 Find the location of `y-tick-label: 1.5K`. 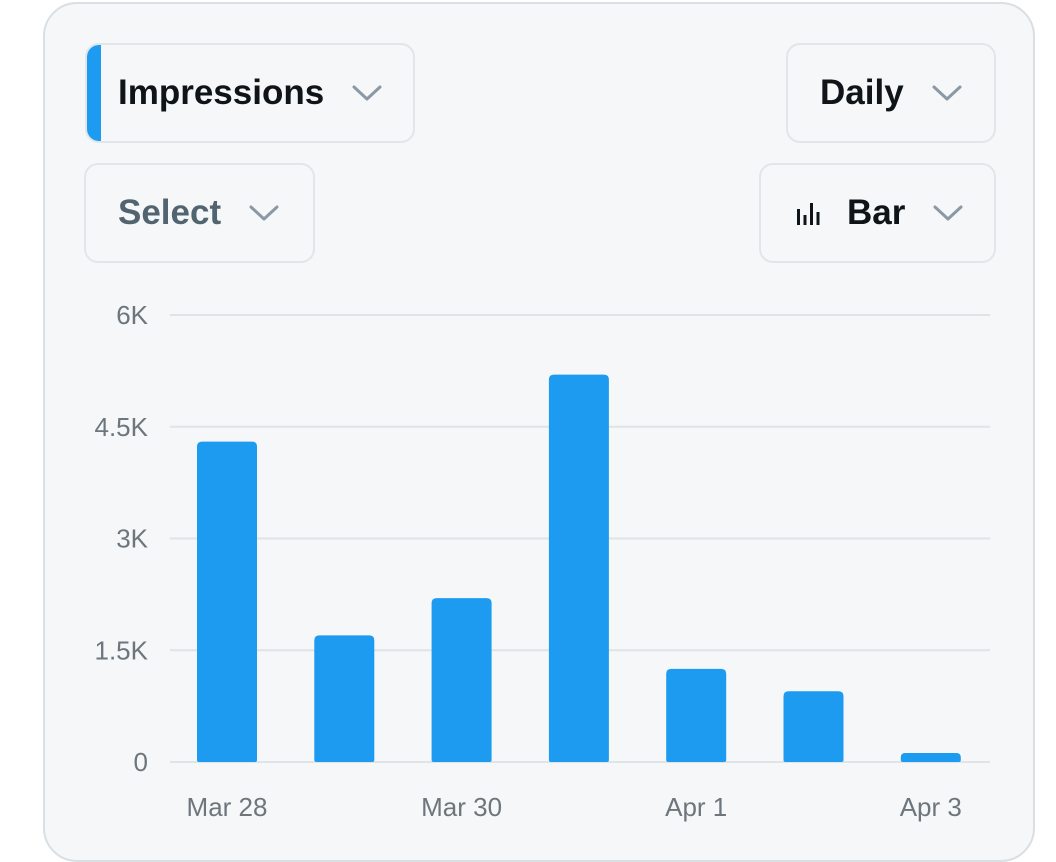

y-tick-label: 1.5K is located at coordinates (122, 650).